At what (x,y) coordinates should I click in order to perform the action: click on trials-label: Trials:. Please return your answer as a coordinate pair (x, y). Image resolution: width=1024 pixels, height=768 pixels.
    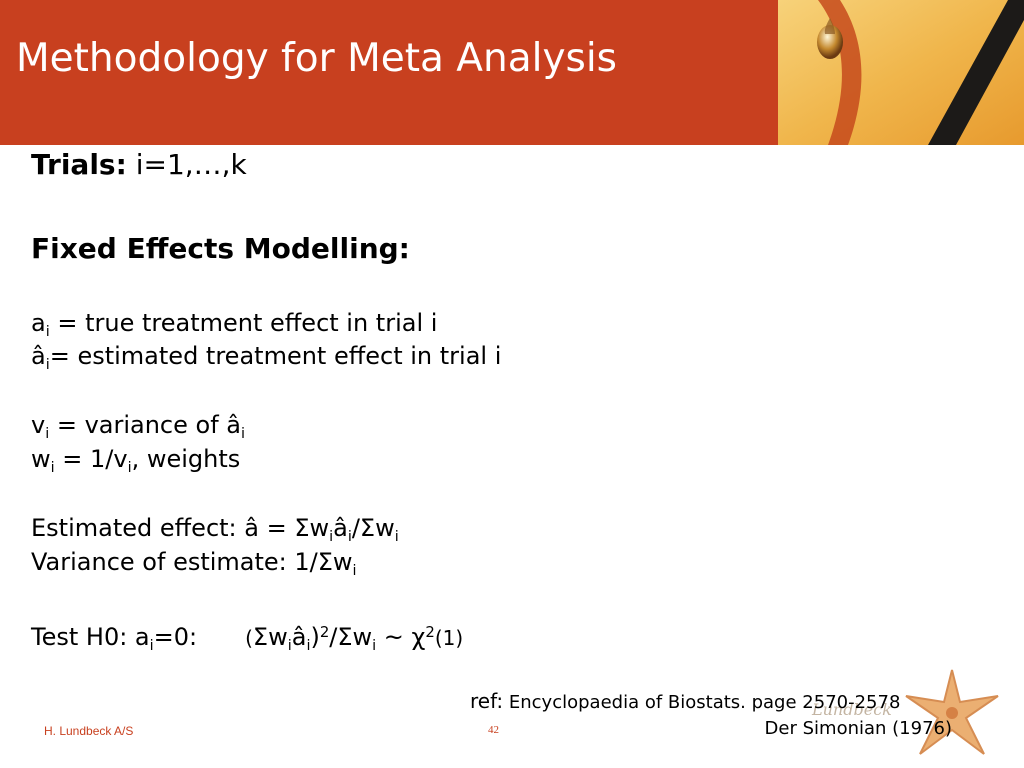
    Looking at the image, I should click on (79, 164).